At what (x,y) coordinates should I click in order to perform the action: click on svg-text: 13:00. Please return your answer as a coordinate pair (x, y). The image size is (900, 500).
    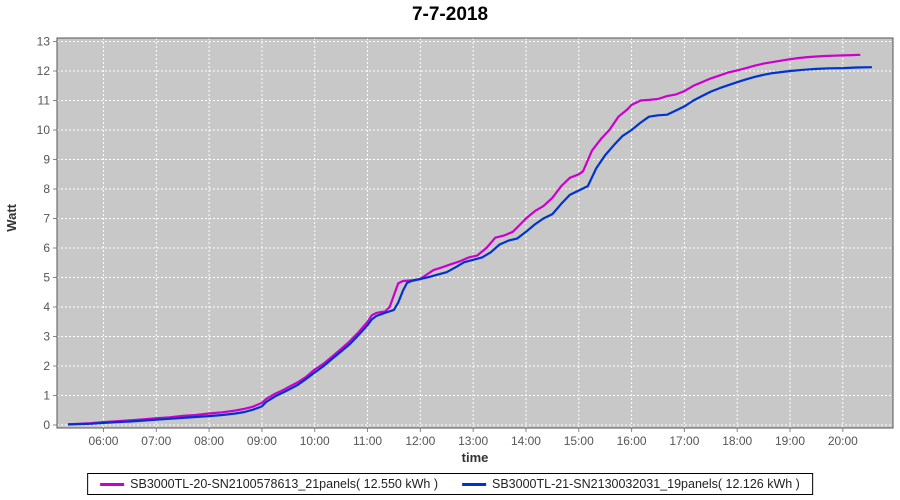
    Looking at the image, I should click on (473, 441).